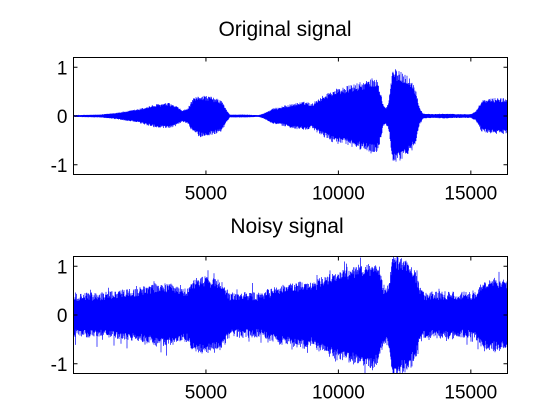 Image resolution: width=560 pixels, height=420 pixels. Describe the element at coordinates (284, 29) in the screenshot. I see `subplot-original-title: Original signal` at that location.